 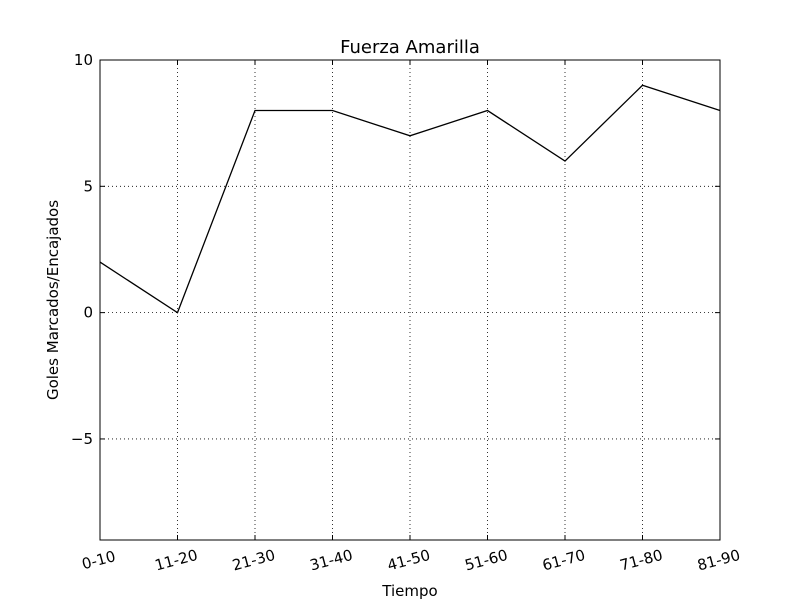 What do you see at coordinates (176, 560) in the screenshot?
I see `x-tick-label: 11-20` at bounding box center [176, 560].